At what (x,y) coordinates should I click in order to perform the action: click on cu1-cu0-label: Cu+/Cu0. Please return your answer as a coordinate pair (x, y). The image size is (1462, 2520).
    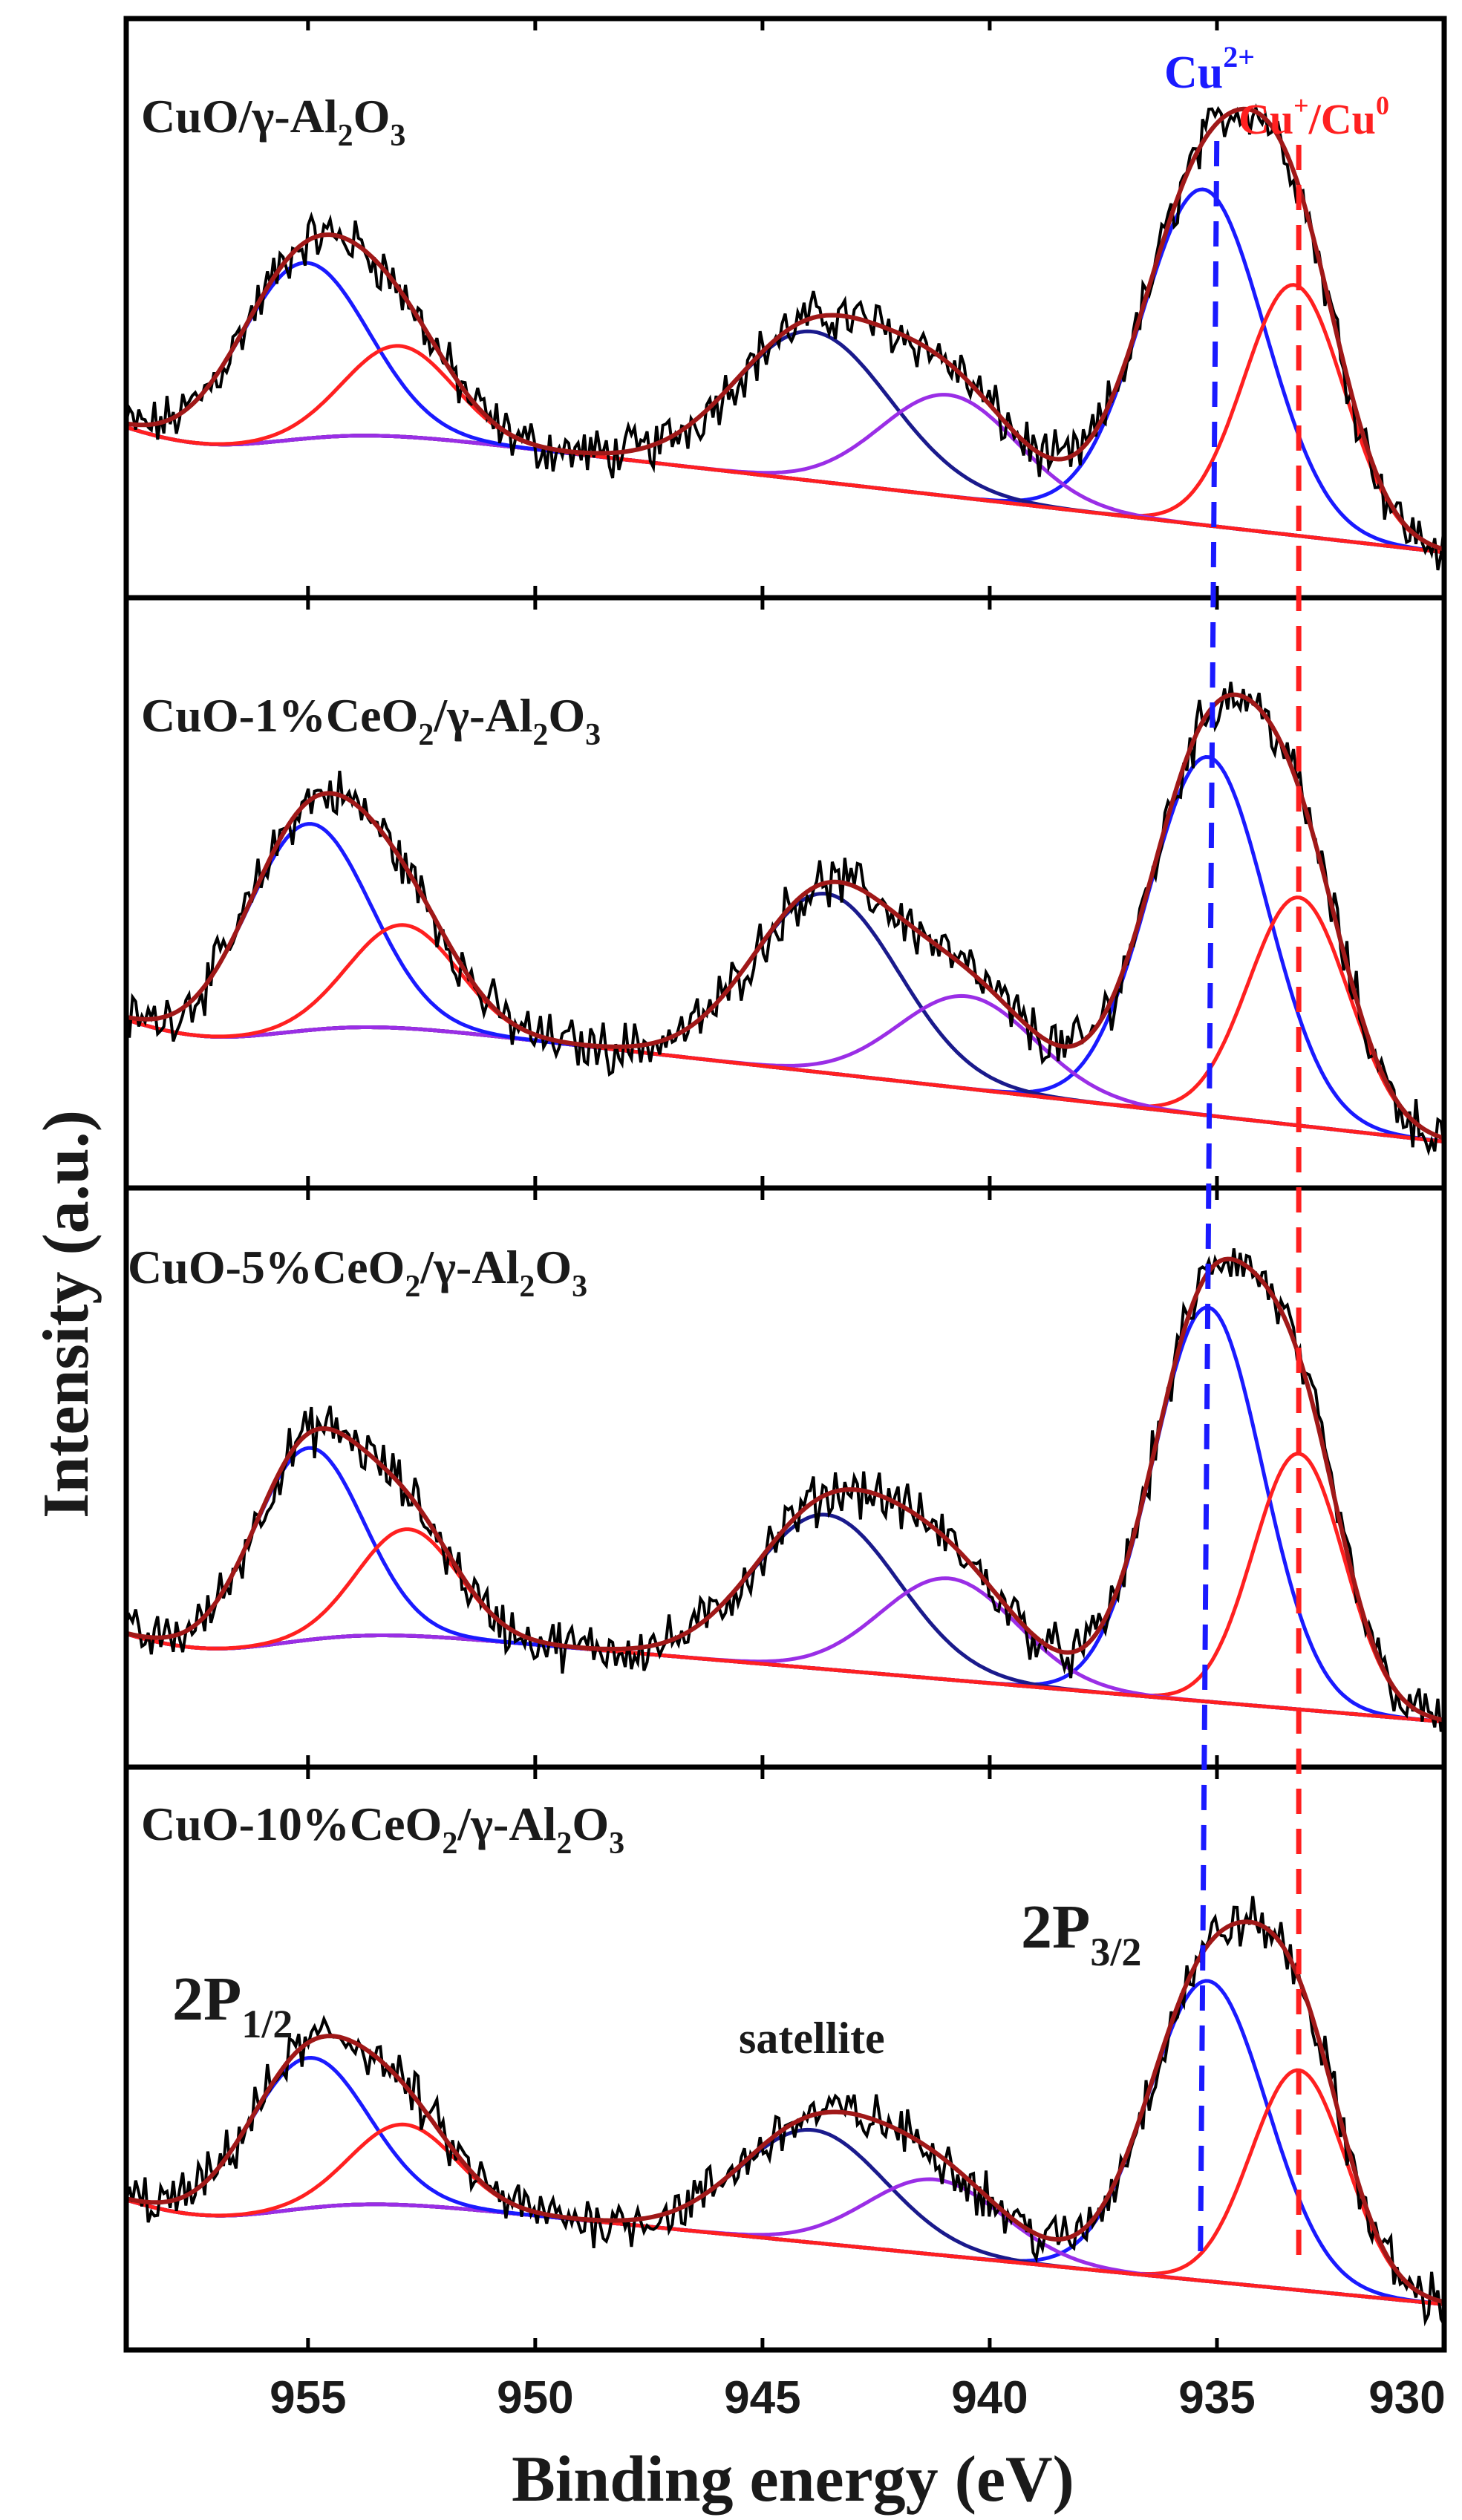
    Looking at the image, I should click on (1314, 117).